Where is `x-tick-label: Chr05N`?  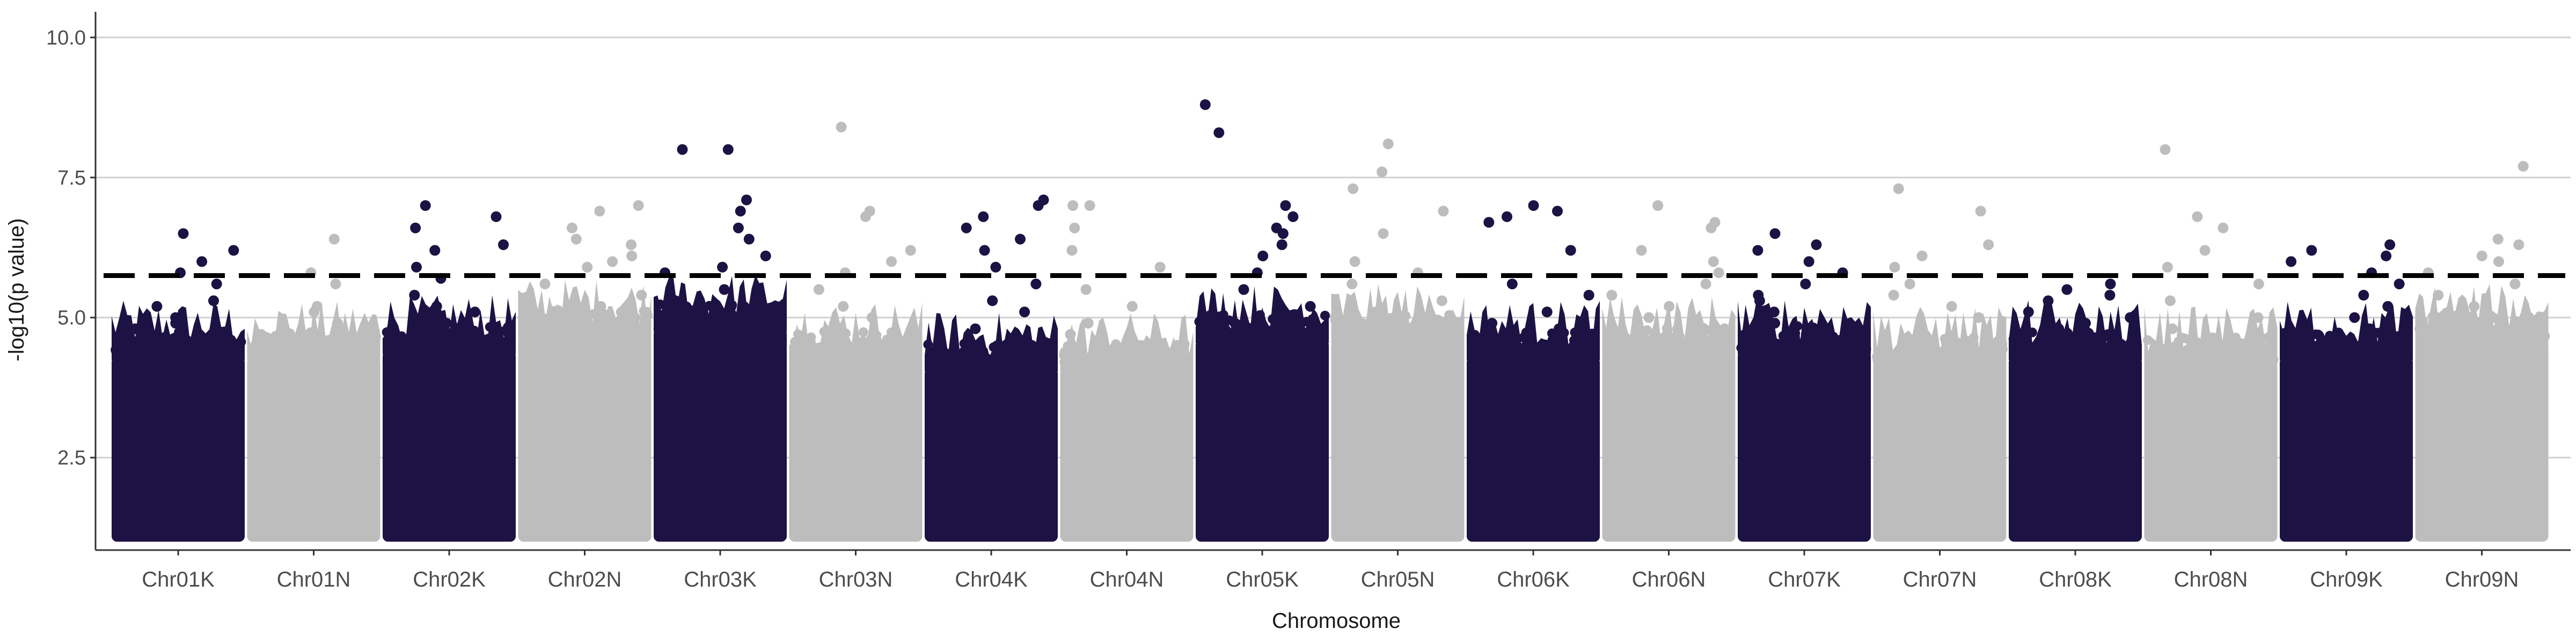 x-tick-label: Chr05N is located at coordinates (1398, 579).